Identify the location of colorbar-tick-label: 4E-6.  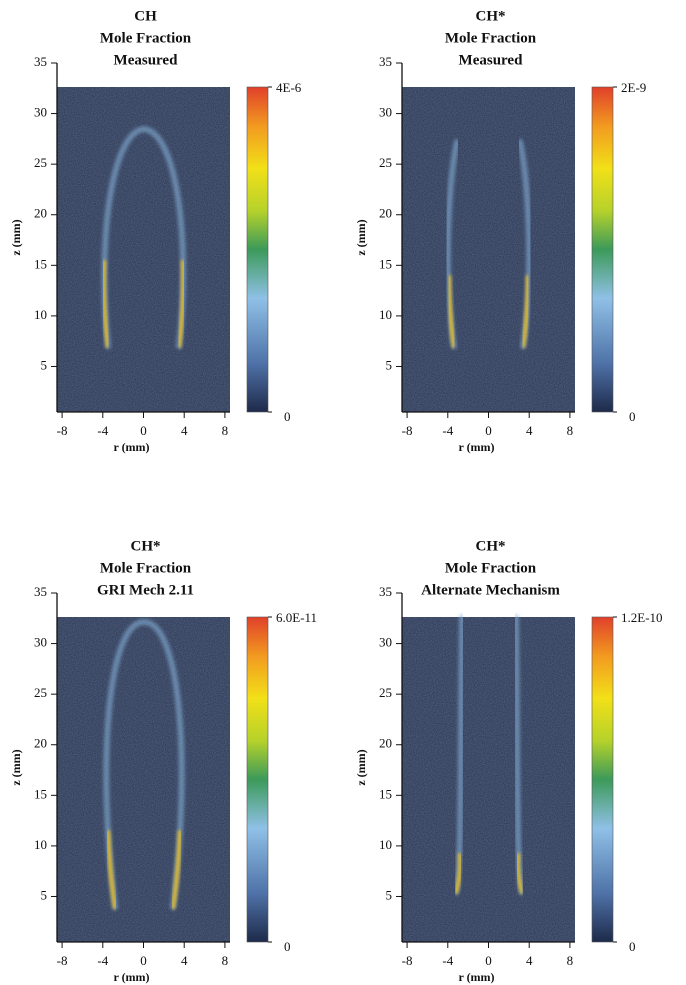
(289, 87).